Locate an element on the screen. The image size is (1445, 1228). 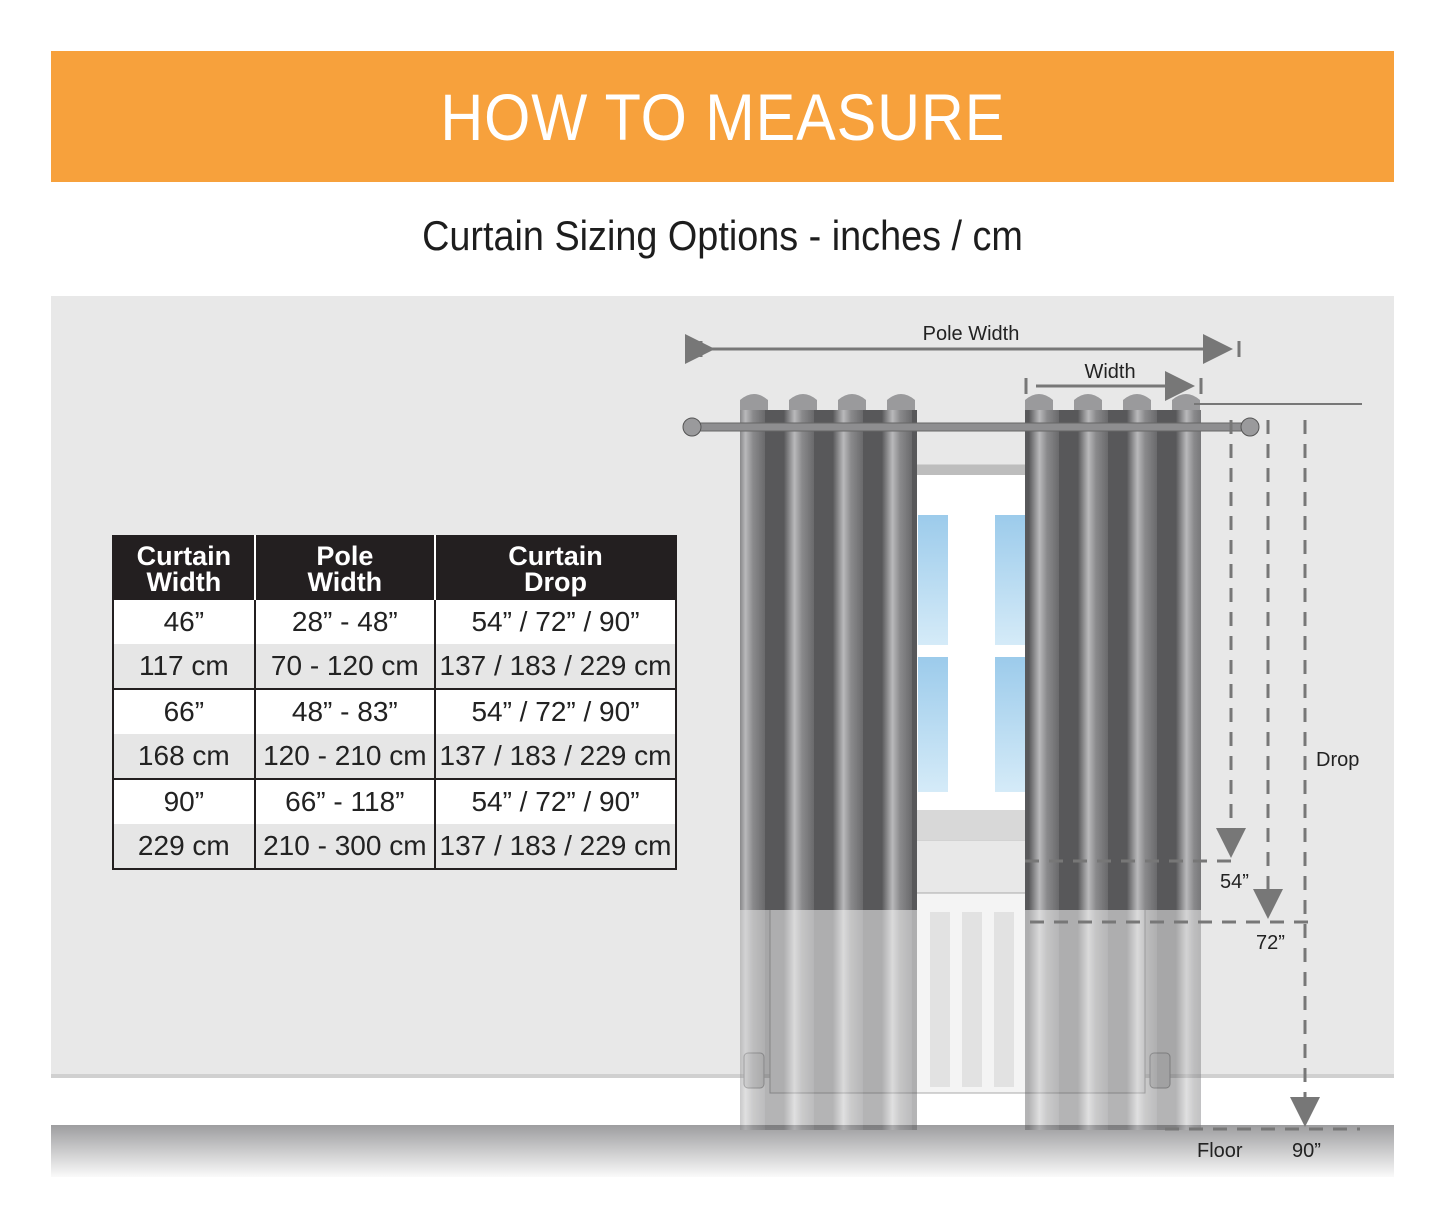
table-header: Curtain Width Pole Width Curtain Drop is located at coordinates (394, 568).